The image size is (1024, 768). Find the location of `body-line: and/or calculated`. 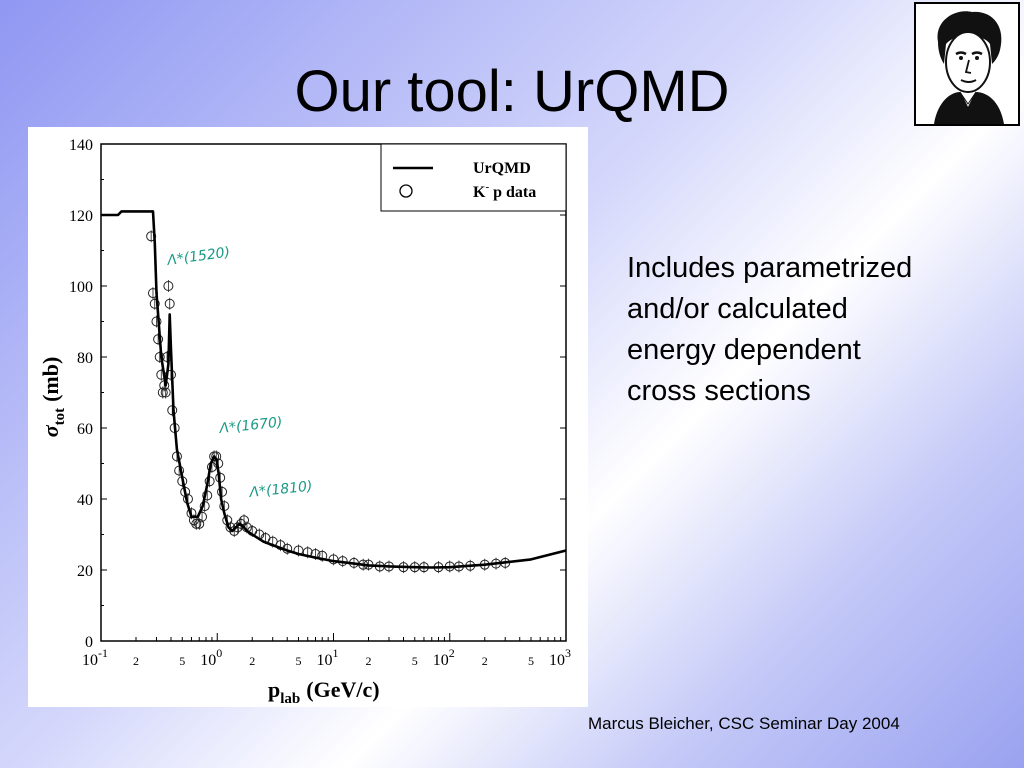

body-line: and/or calculated is located at coordinates (737, 309).